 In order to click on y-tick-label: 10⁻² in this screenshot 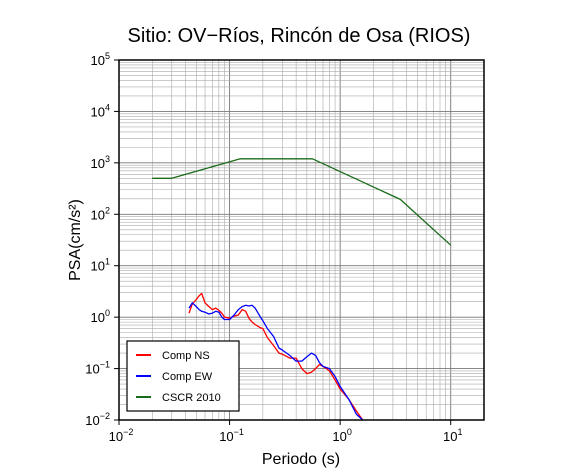, I will do `click(97, 419)`.